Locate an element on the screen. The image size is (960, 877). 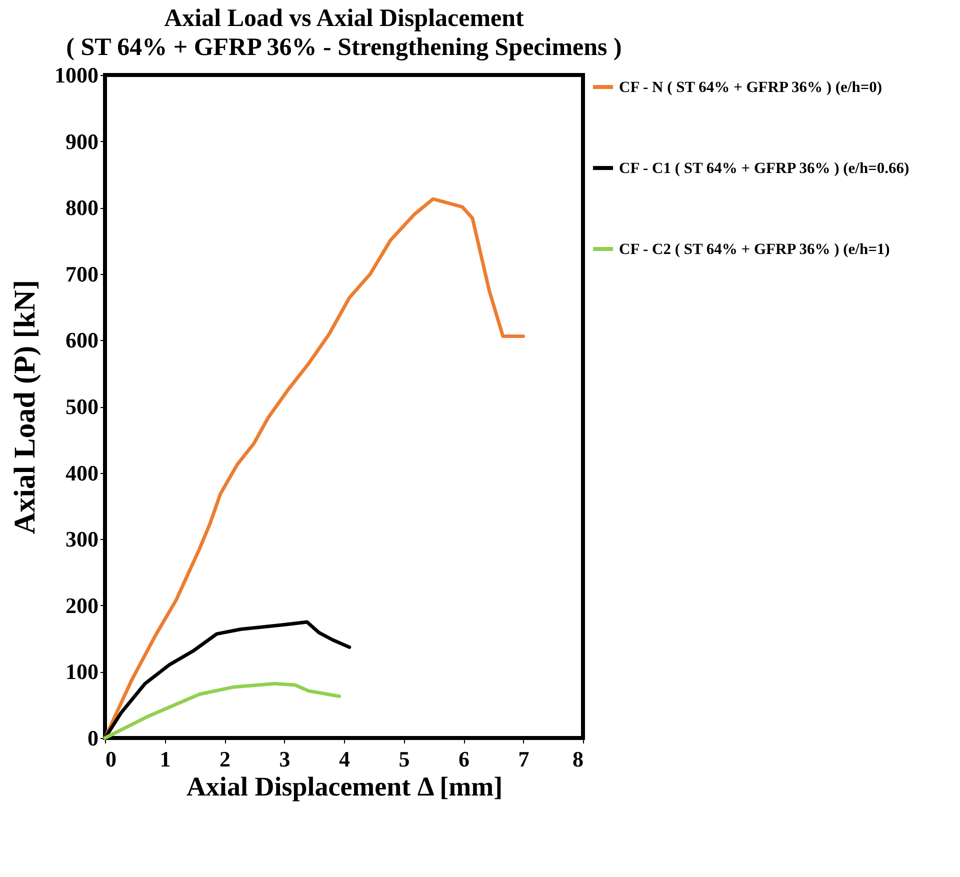
legend-label: CF - C2 ( ST 64% + GFRP 36% ) (e/h=1) is located at coordinates (754, 249).